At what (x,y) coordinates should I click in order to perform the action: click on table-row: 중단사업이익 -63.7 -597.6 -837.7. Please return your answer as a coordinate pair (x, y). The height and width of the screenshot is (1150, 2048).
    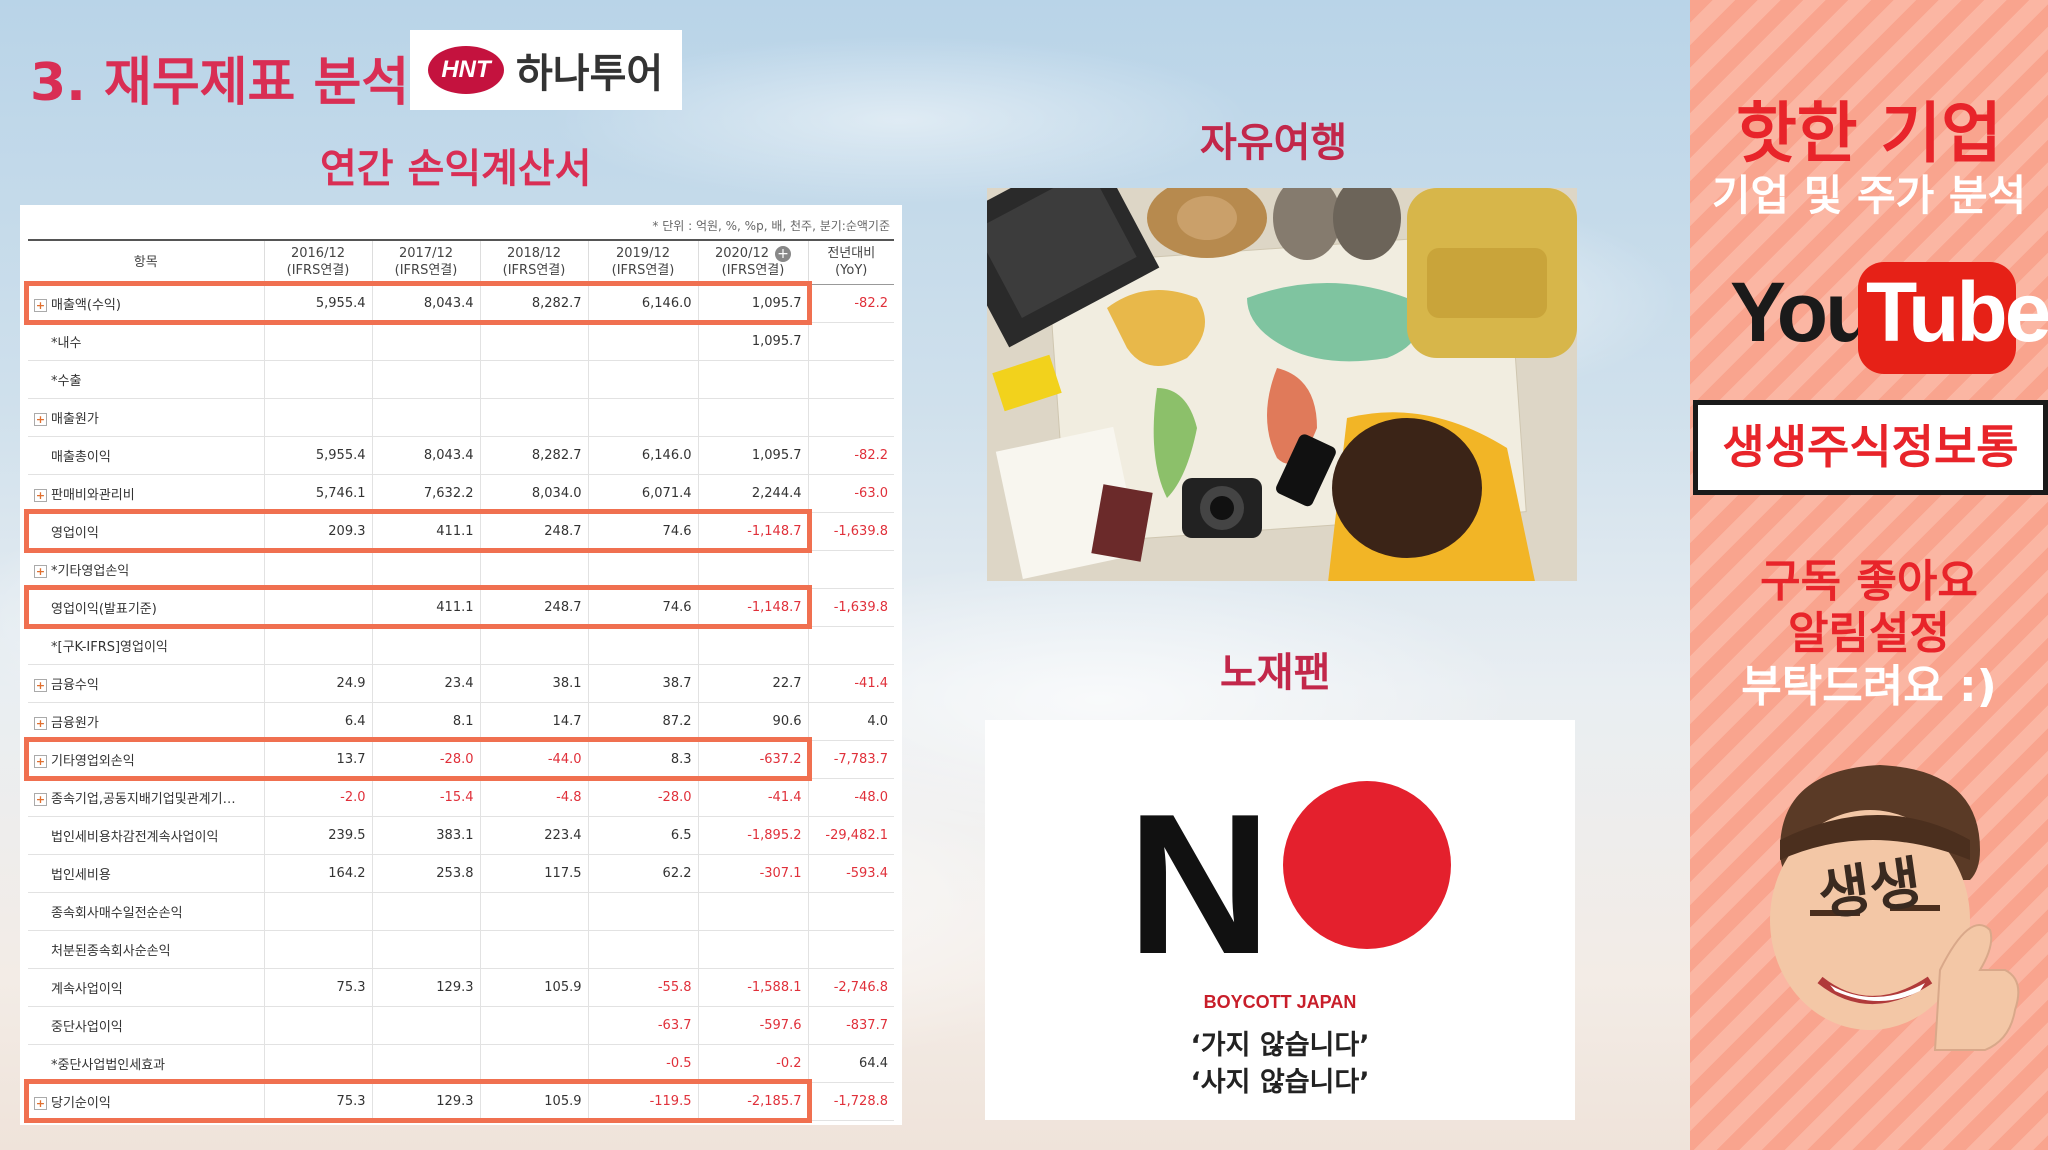
    Looking at the image, I should click on (461, 1025).